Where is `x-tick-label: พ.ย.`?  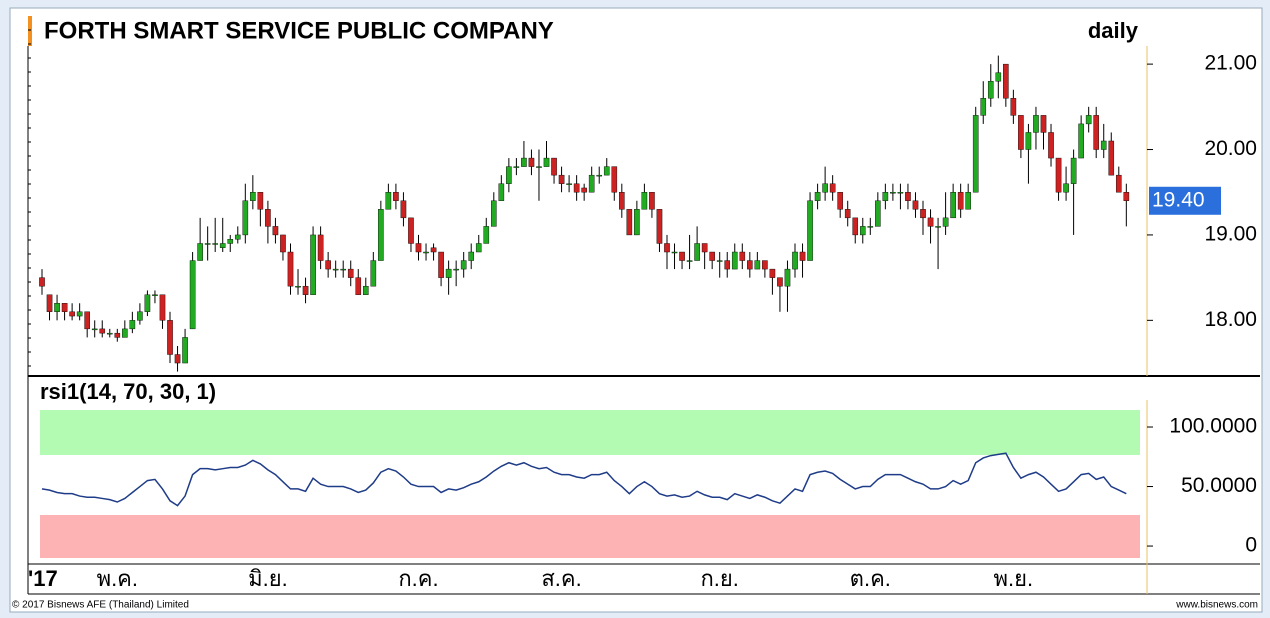
x-tick-label: พ.ย. is located at coordinates (1014, 578).